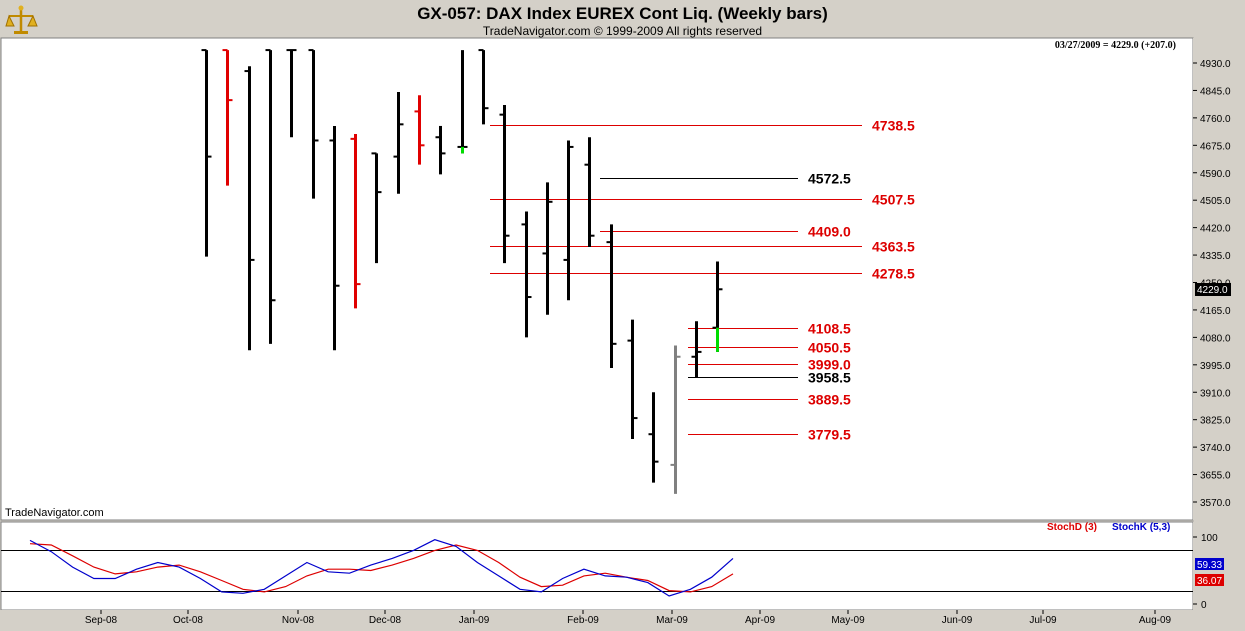 The height and width of the screenshot is (631, 1245). Describe the element at coordinates (1215, 366) in the screenshot. I see `price-tick-label: 3995.0` at that location.